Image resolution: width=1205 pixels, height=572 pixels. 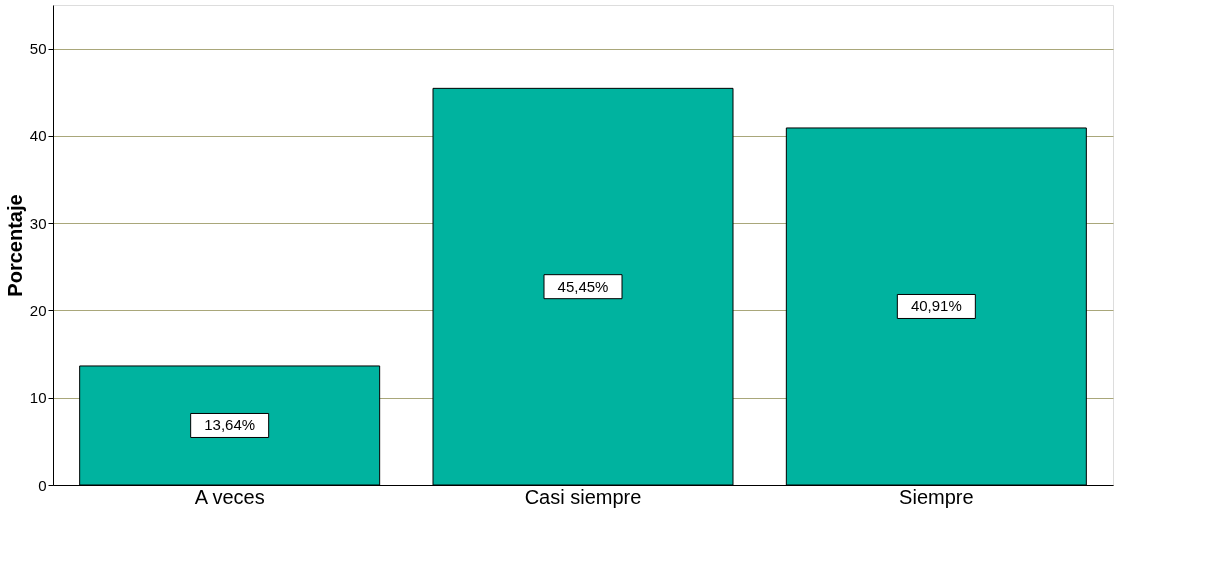 What do you see at coordinates (42, 485) in the screenshot?
I see `y-tick-label: 0` at bounding box center [42, 485].